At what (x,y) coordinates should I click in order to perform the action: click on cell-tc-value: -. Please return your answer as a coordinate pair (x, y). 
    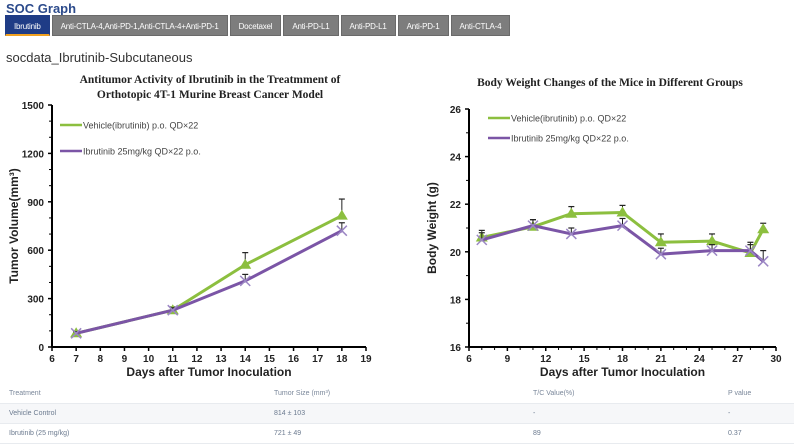
    Looking at the image, I should click on (534, 413).